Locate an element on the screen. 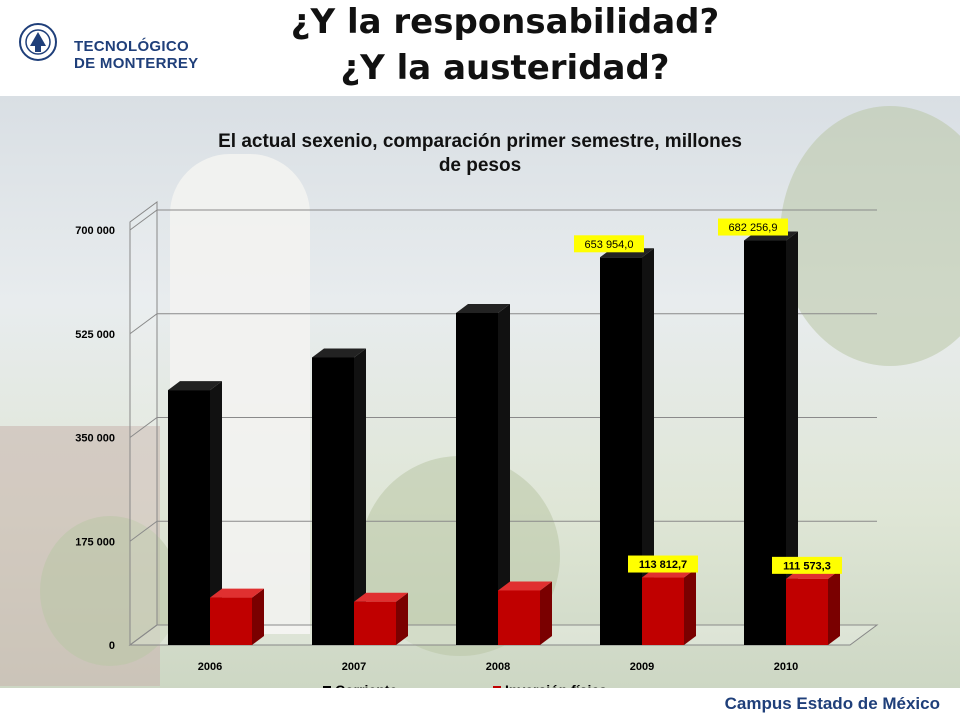 The image size is (960, 720). slide-title-line2: ¿Y la austeridad? is located at coordinates (505, 68).